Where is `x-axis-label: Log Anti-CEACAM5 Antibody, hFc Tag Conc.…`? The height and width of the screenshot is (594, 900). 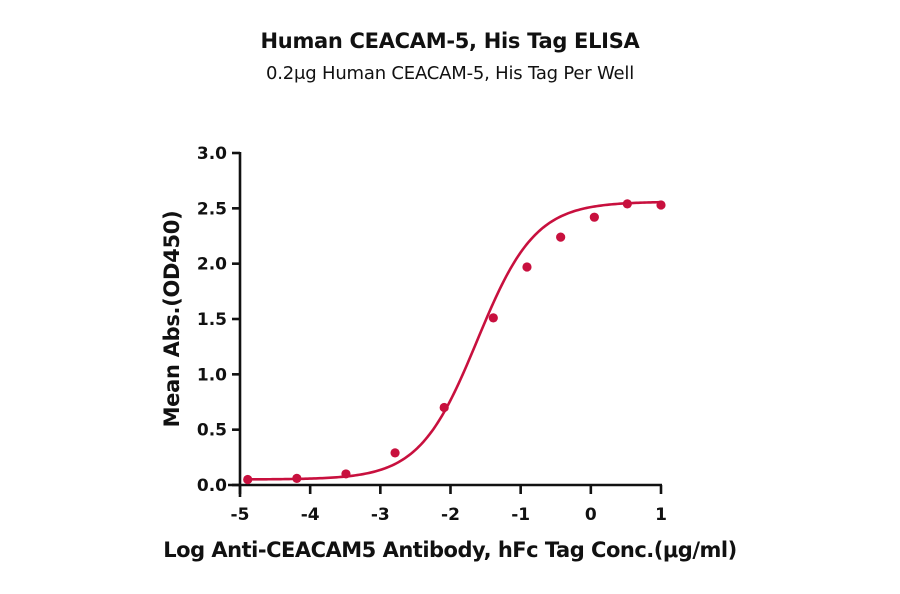
x-axis-label: Log Anti-CEACAM5 Antibody, hFc Tag Conc.… is located at coordinates (450, 550).